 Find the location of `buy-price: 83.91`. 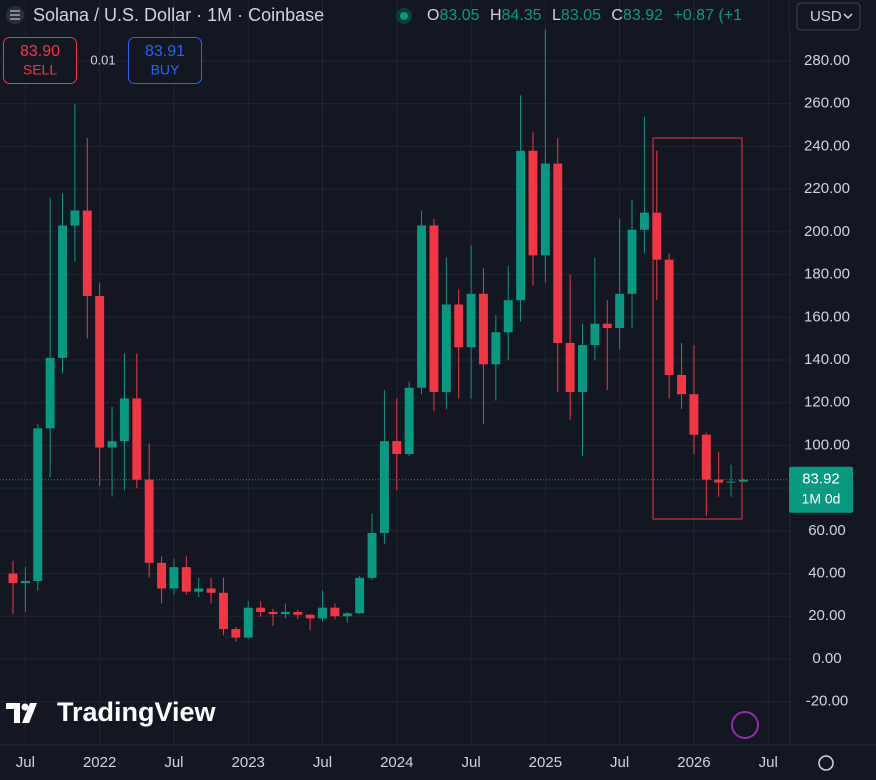

buy-price: 83.91 is located at coordinates (165, 51).